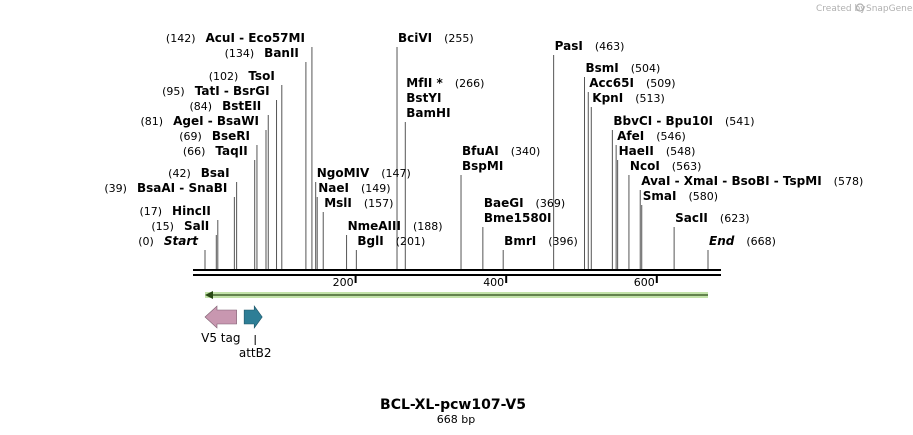  Describe the element at coordinates (628, 98) in the screenshot. I see `restriction-site: KpnI (513)` at that location.